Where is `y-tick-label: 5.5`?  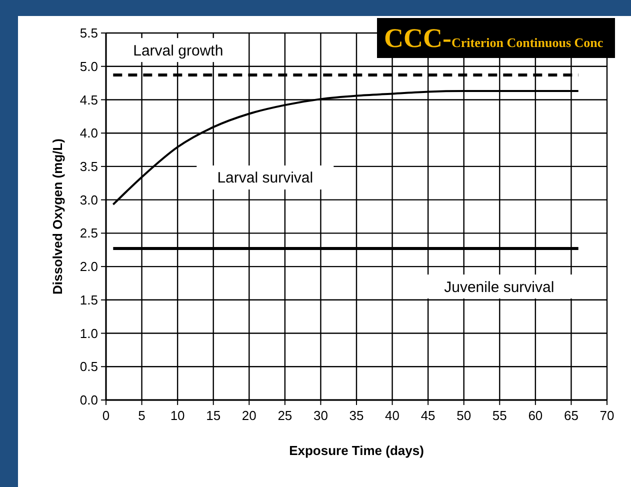 y-tick-label: 5.5 is located at coordinates (89, 33).